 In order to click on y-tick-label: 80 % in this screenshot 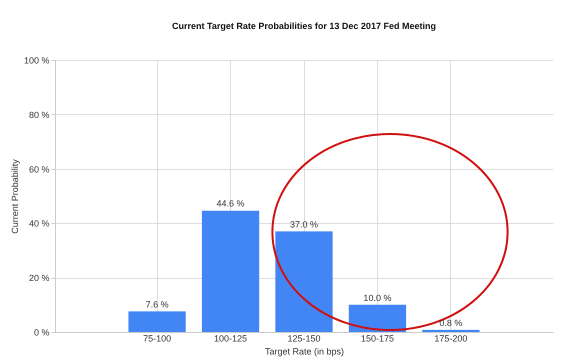, I will do `click(39, 115)`.